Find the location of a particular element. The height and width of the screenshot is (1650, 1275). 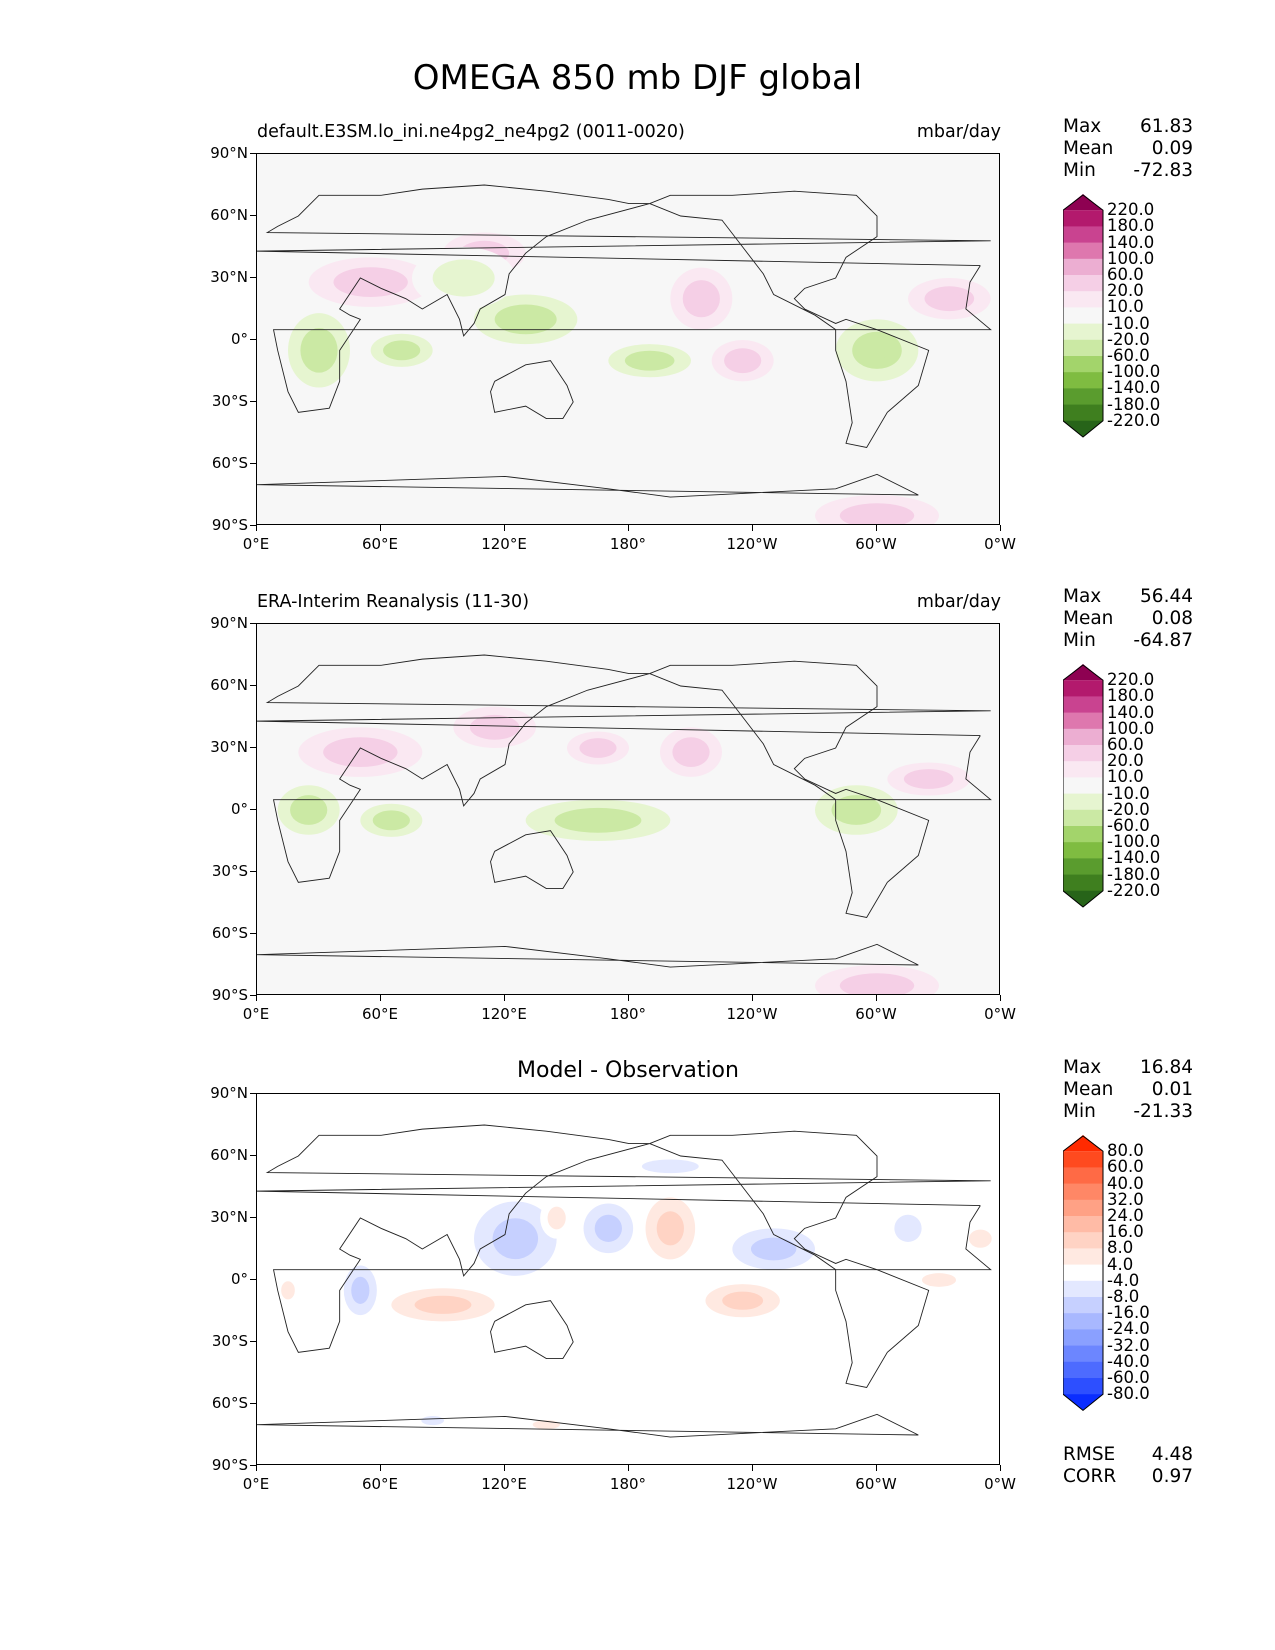

y-tick-label: 90°N is located at coordinates (229, 1093).